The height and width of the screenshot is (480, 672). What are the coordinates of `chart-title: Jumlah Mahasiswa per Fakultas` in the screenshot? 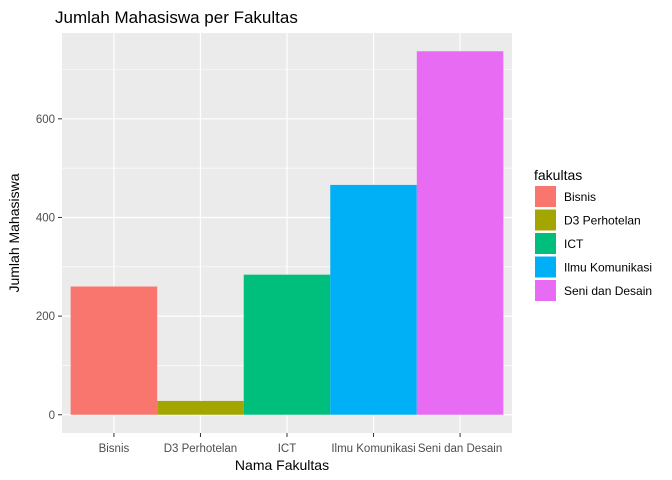 It's located at (176, 17).